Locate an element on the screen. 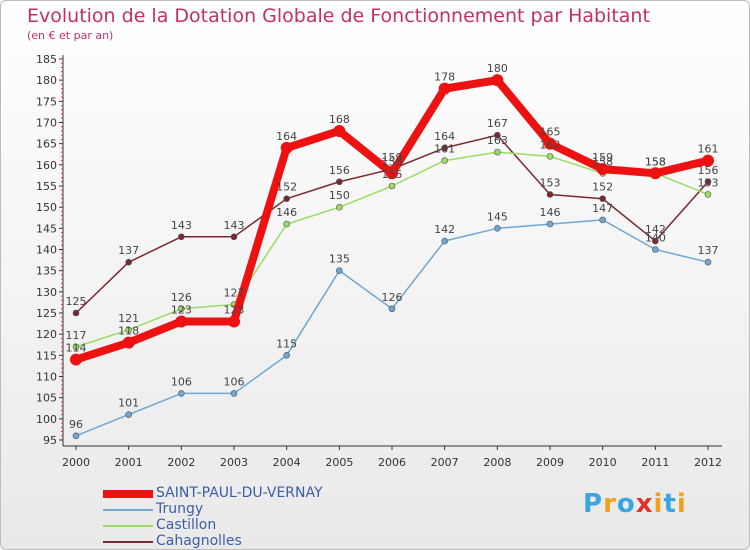 The height and width of the screenshot is (550, 750). x-tick-label: 2001 is located at coordinates (129, 462).